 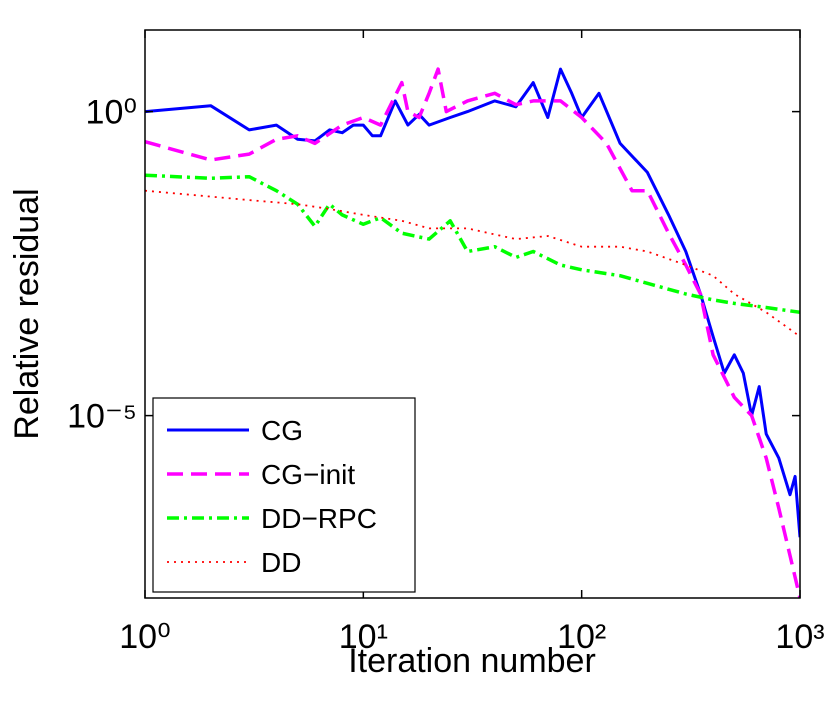 What do you see at coordinates (144, 637) in the screenshot?
I see `x-tick-label: 10⁰` at bounding box center [144, 637].